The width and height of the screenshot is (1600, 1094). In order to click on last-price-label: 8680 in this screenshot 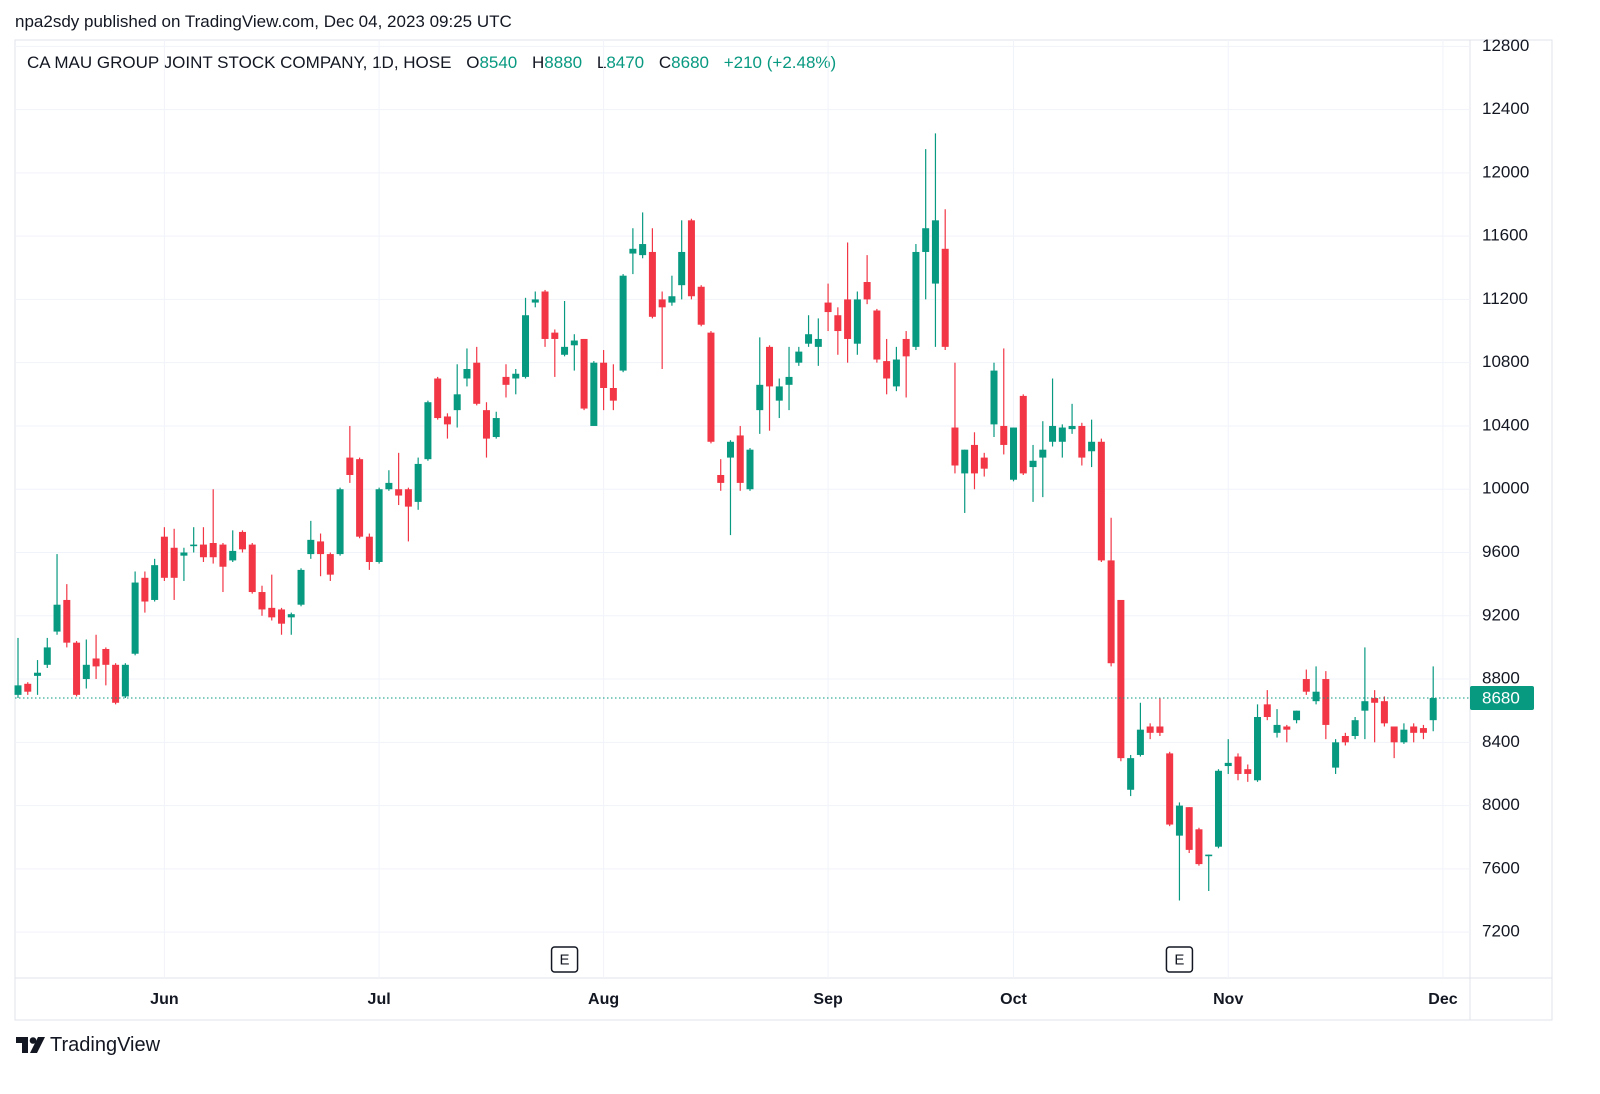, I will do `click(1501, 698)`.